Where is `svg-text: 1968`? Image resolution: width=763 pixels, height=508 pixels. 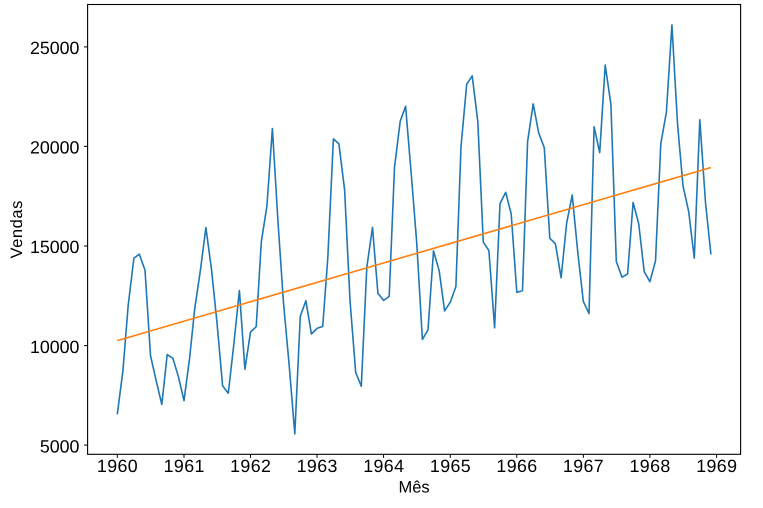 svg-text: 1968 is located at coordinates (650, 466).